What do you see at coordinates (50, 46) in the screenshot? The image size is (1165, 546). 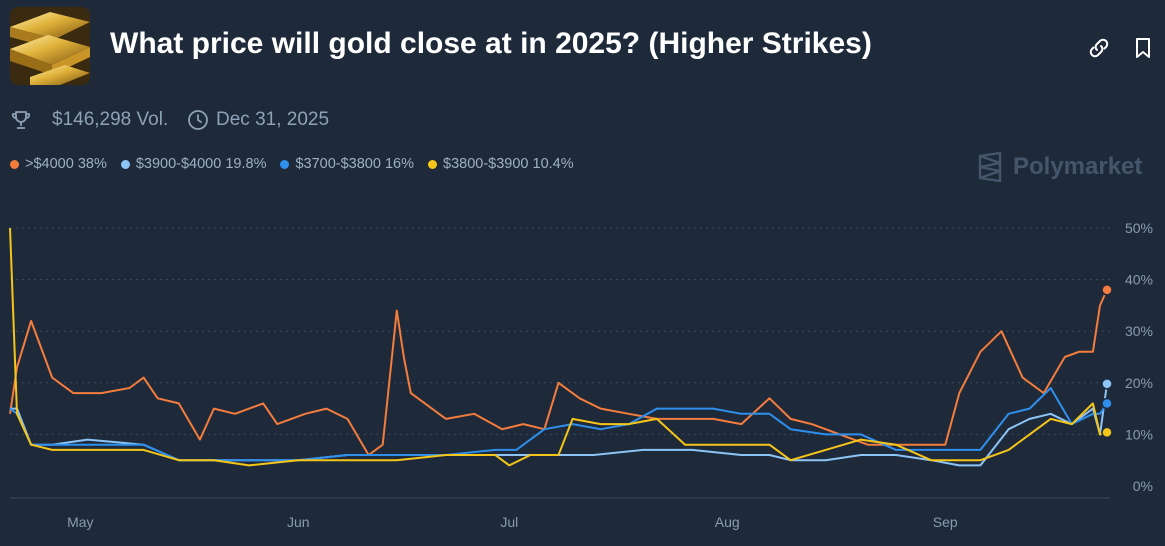 I see `gold-bars-image` at bounding box center [50, 46].